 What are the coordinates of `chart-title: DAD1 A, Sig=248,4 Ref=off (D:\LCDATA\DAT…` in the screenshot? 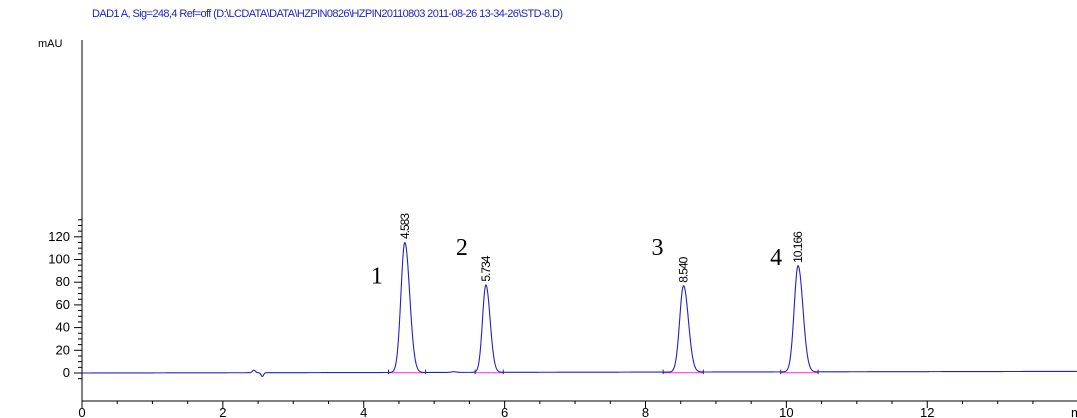 It's located at (327, 14).